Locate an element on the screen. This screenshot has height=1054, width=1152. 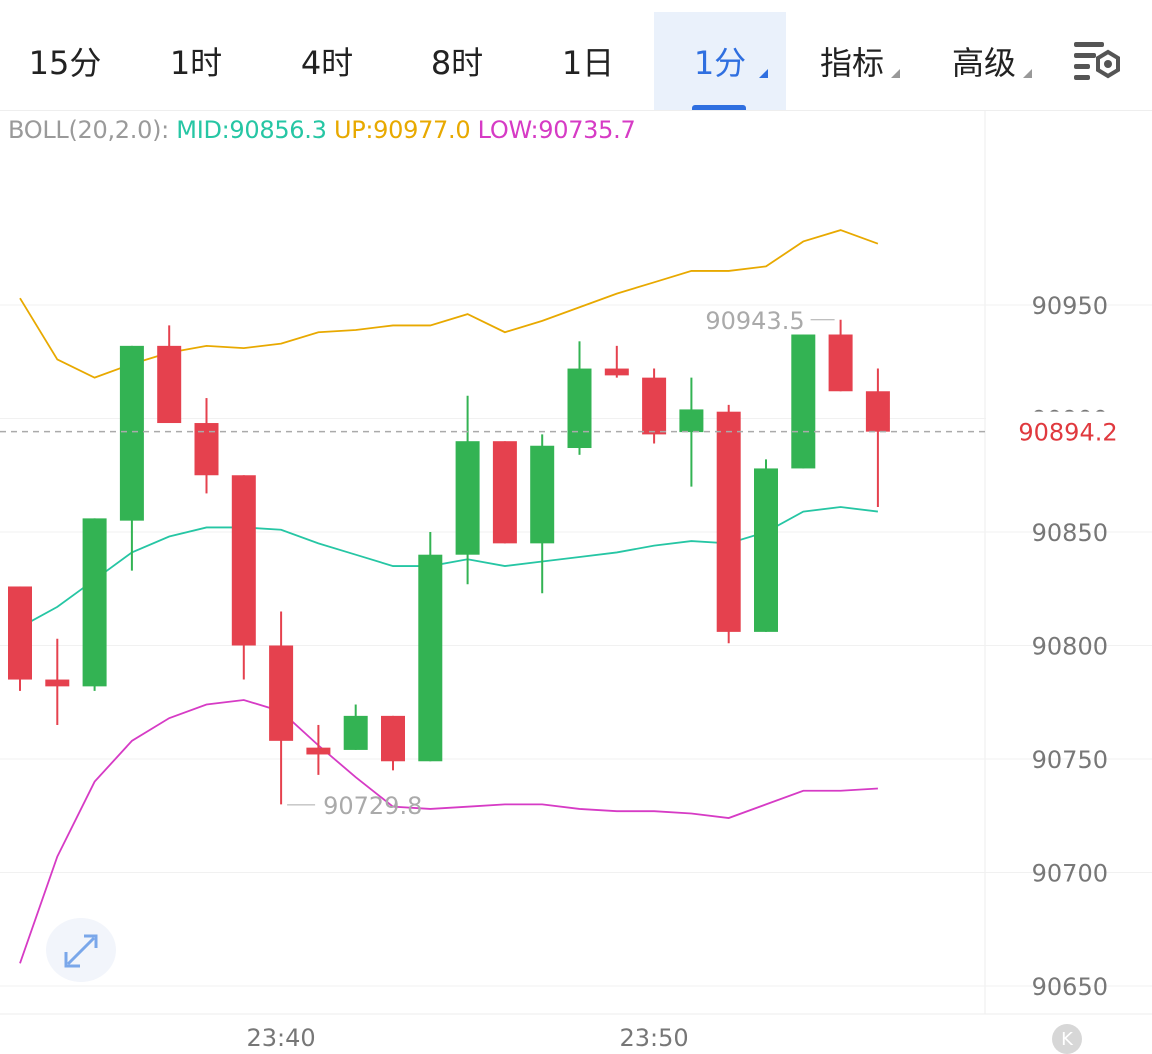
tab-label: 1分 is located at coordinates (720, 63).